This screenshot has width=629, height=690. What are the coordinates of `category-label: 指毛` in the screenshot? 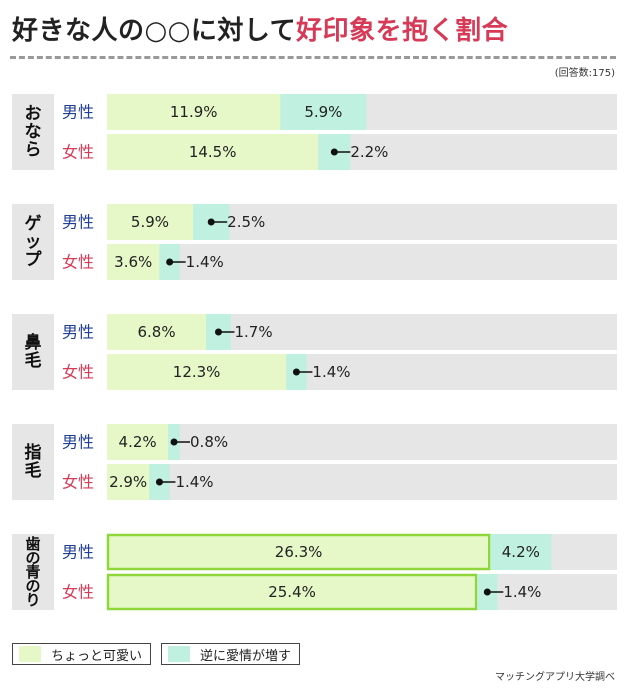 It's located at (33, 461).